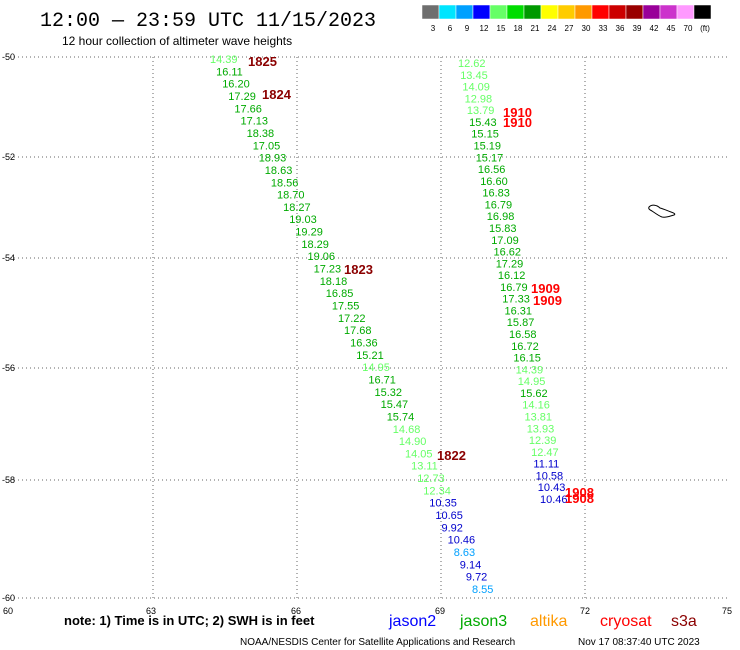 The image size is (740, 650). What do you see at coordinates (483, 621) in the screenshot?
I see `satellite-name: jason3` at bounding box center [483, 621].